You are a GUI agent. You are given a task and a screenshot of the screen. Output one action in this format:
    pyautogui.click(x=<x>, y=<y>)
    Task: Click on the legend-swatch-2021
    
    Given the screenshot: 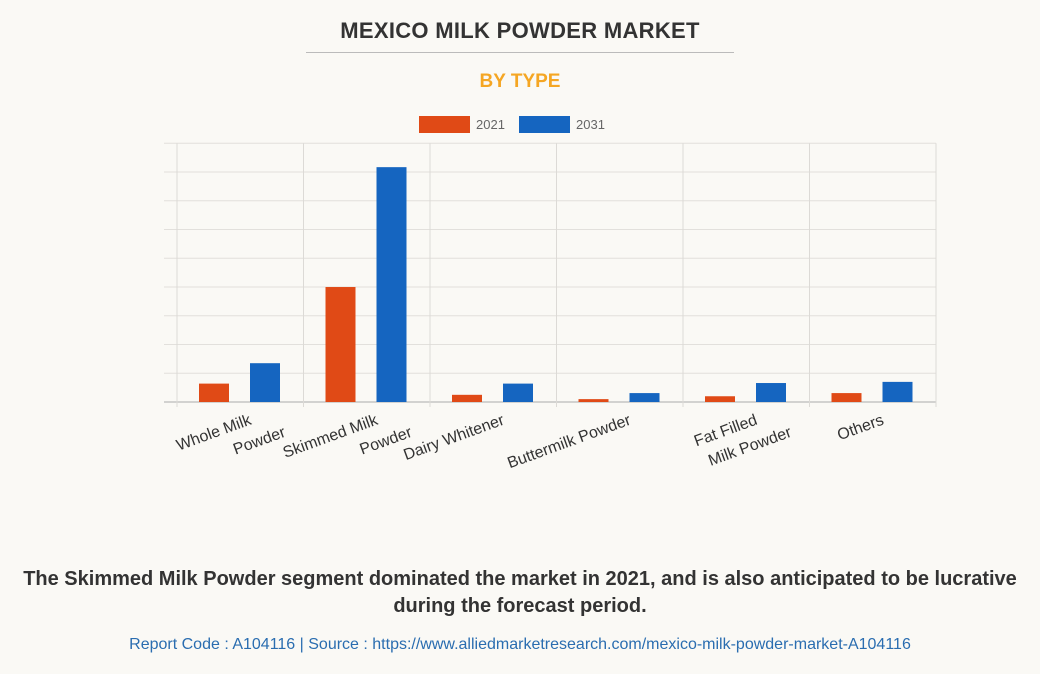 What is the action you would take?
    pyautogui.click(x=444, y=124)
    